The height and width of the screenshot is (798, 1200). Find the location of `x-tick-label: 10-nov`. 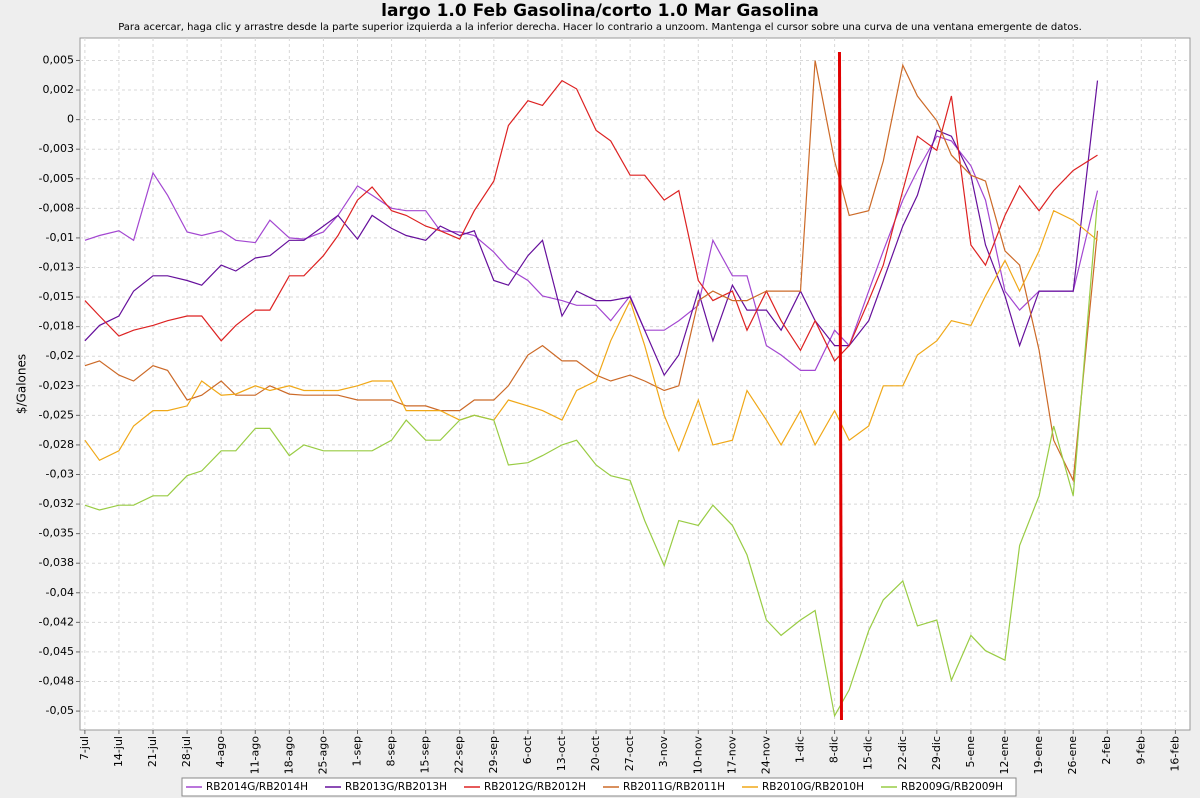

x-tick-label: 10-nov is located at coordinates (697, 755).